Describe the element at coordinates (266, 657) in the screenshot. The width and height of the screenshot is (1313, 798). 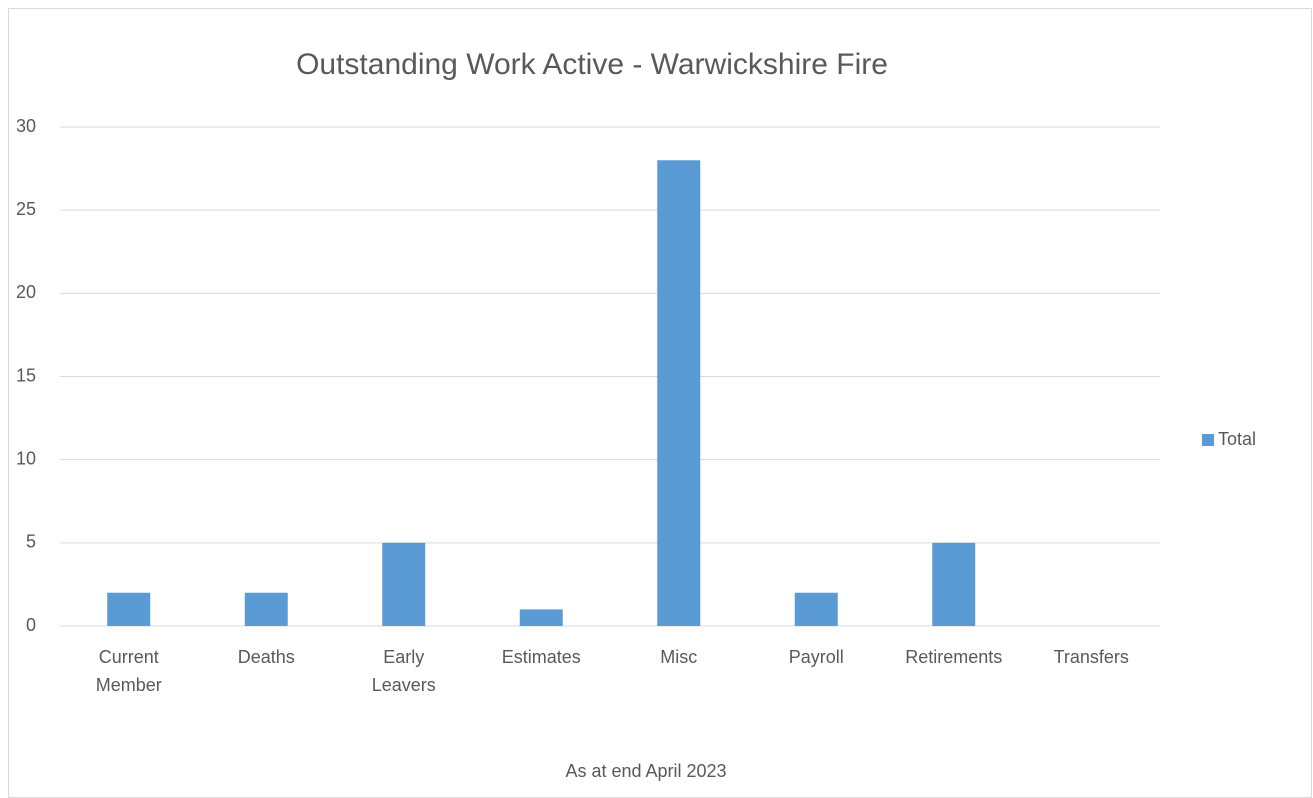
I see `x-tick-label: Deaths` at that location.